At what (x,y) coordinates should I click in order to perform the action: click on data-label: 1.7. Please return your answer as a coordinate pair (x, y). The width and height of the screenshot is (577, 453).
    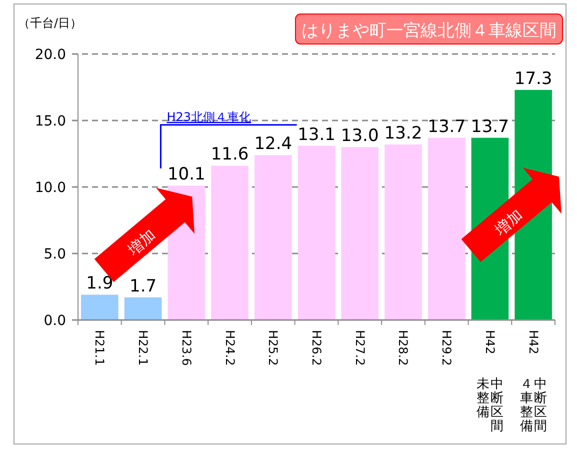
    Looking at the image, I should click on (143, 286).